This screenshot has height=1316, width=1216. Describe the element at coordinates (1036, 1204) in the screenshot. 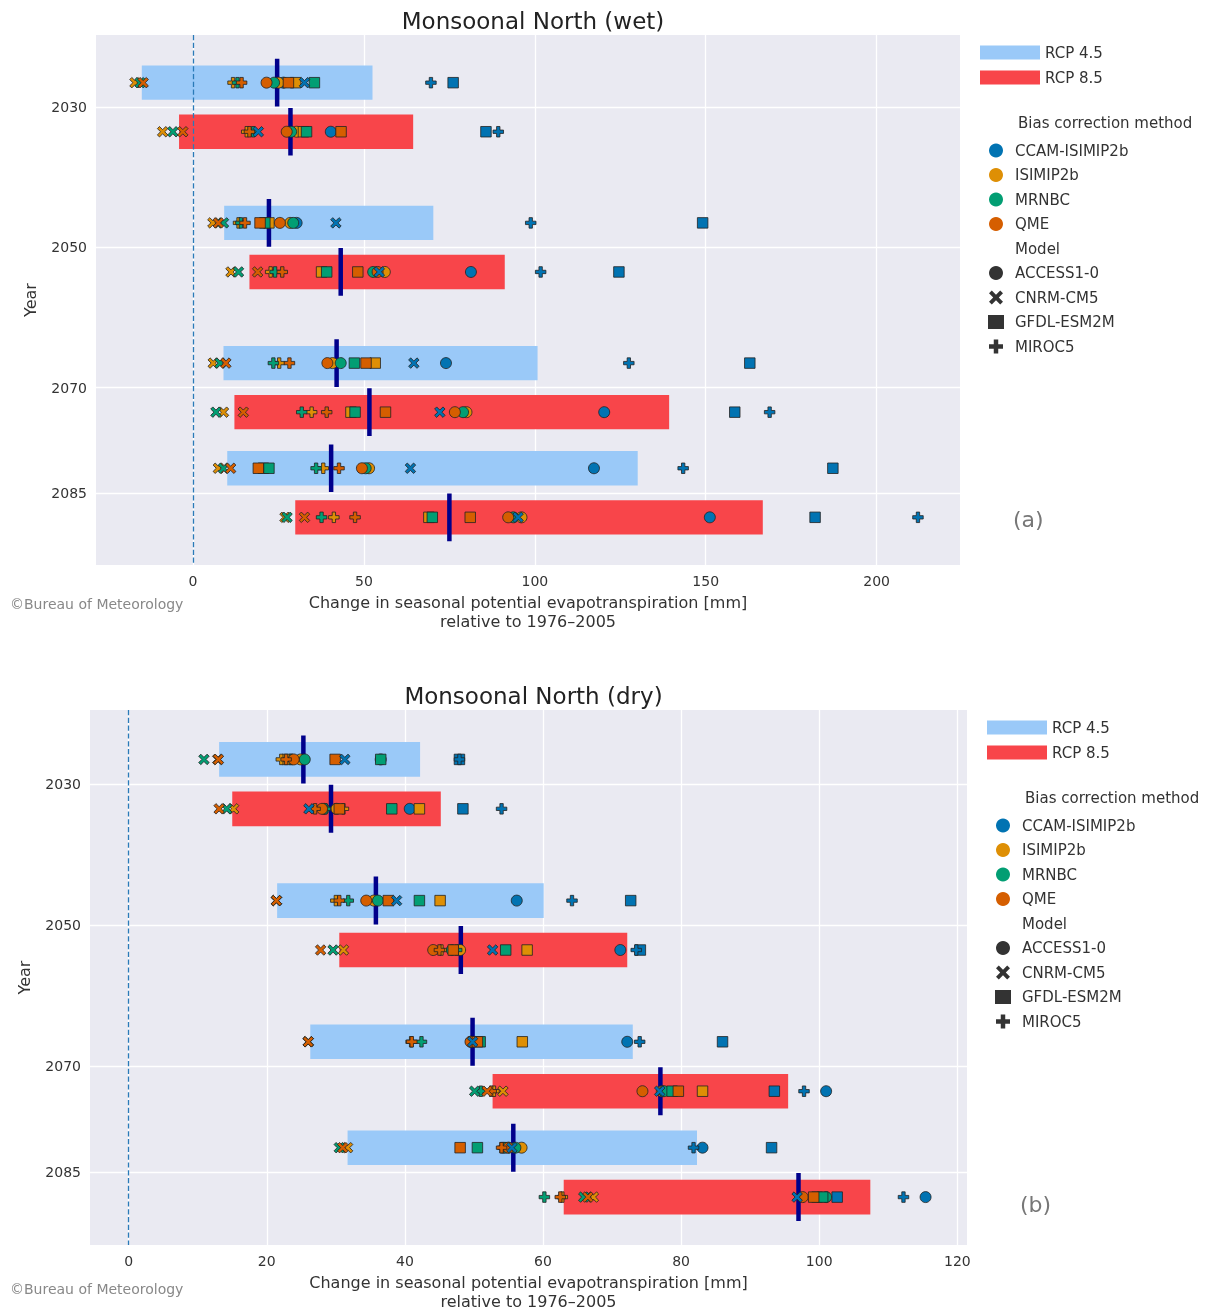

I see `text: (b)` at that location.